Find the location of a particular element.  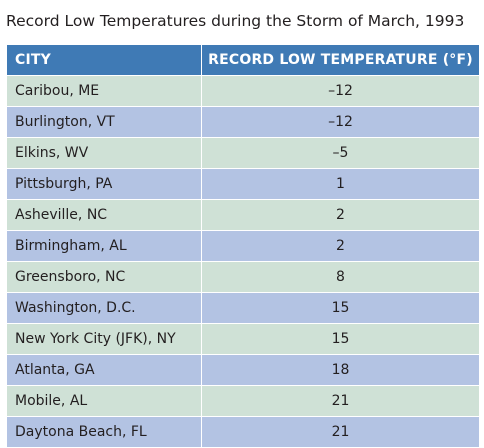

table-row: Burlington, VT –12 is located at coordinates (243, 122).